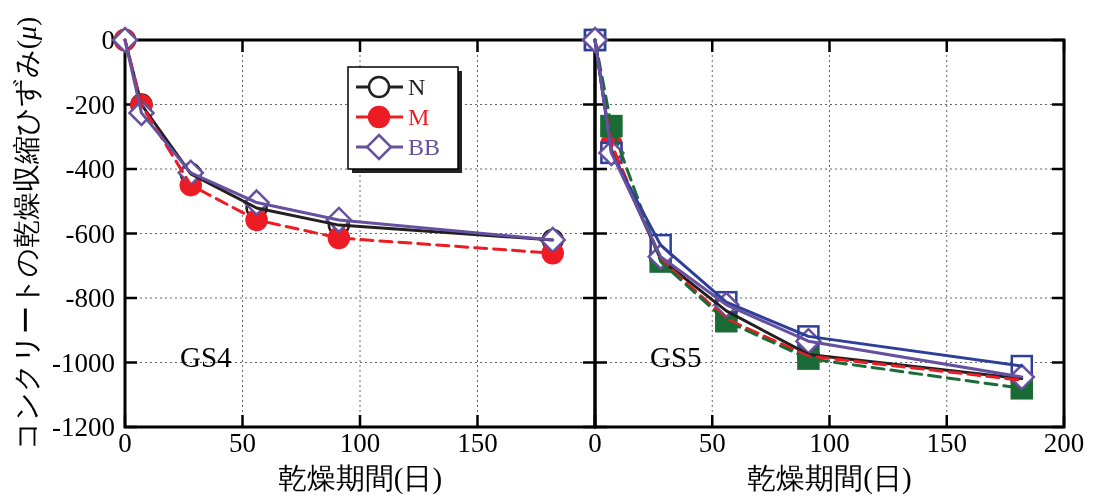  Describe the element at coordinates (206, 357) in the screenshot. I see `annotation: GS4` at that location.